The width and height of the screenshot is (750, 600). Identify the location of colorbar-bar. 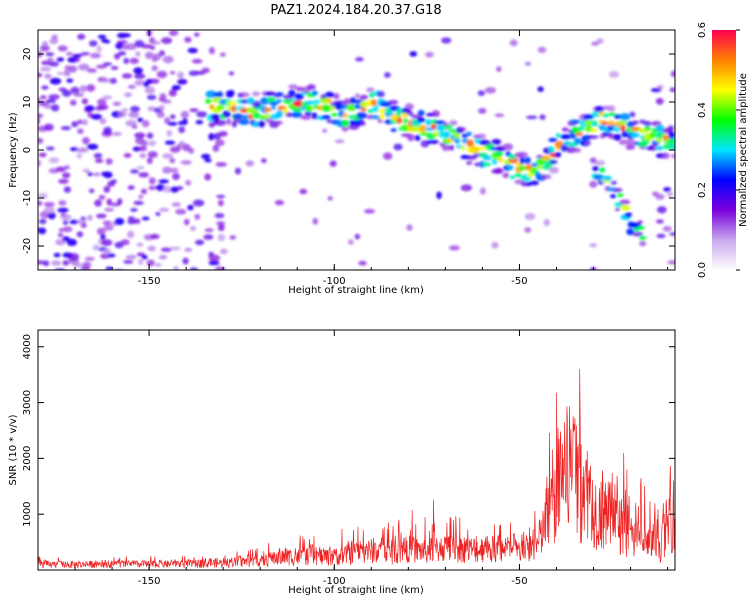
(724, 150).